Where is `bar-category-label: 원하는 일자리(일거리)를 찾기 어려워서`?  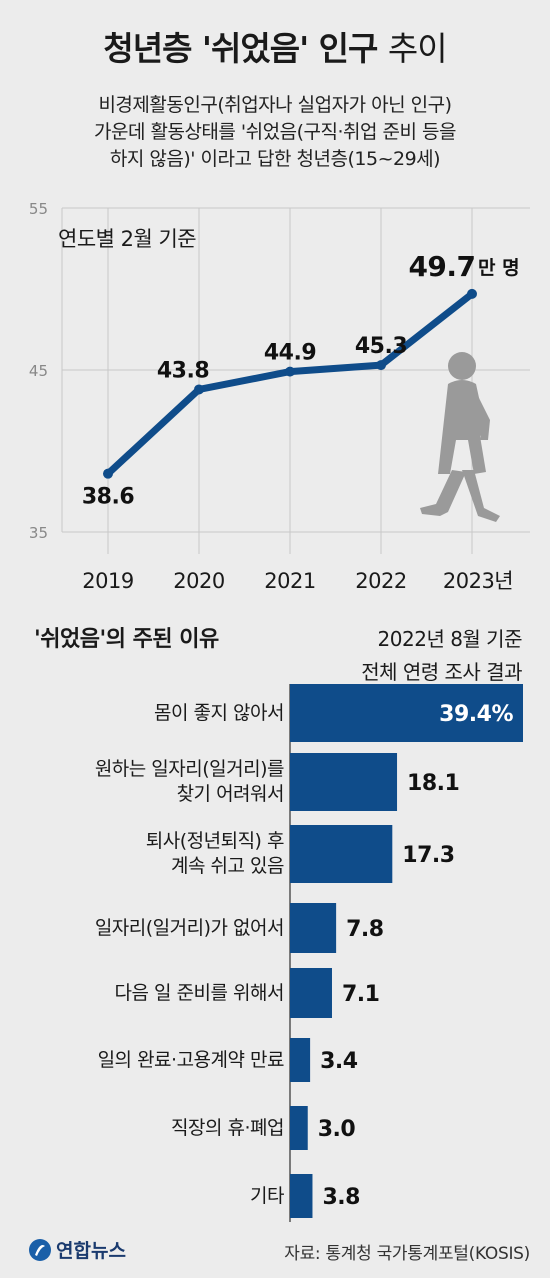 bar-category-label: 원하는 일자리(일거리)를 찾기 어려워서 is located at coordinates (189, 781).